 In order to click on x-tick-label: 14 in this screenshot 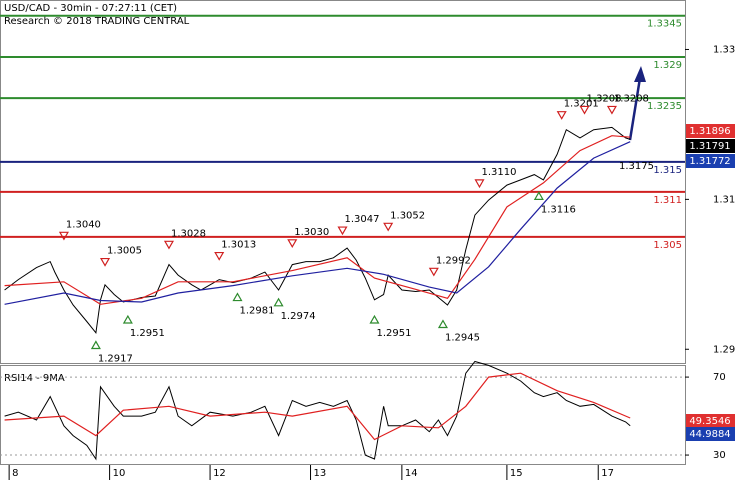, I will do `click(411, 473)`.